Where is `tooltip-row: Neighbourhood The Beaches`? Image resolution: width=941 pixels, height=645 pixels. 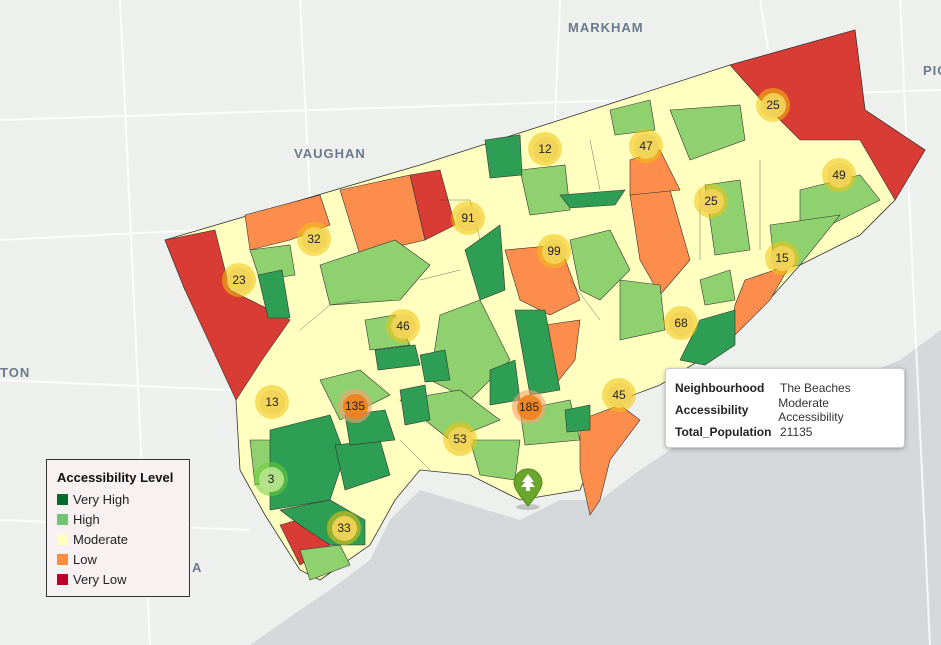
tooltip-row: Neighbourhood The Beaches is located at coordinates (785, 388).